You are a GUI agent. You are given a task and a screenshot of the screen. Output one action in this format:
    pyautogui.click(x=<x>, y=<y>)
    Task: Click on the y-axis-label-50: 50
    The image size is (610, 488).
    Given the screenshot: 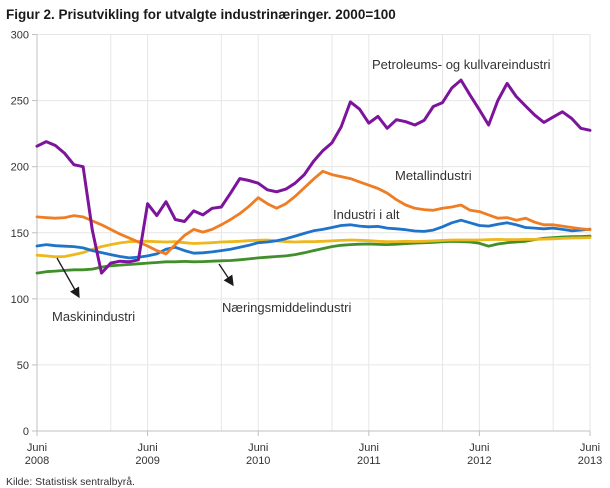 What is the action you would take?
    pyautogui.click(x=23, y=366)
    